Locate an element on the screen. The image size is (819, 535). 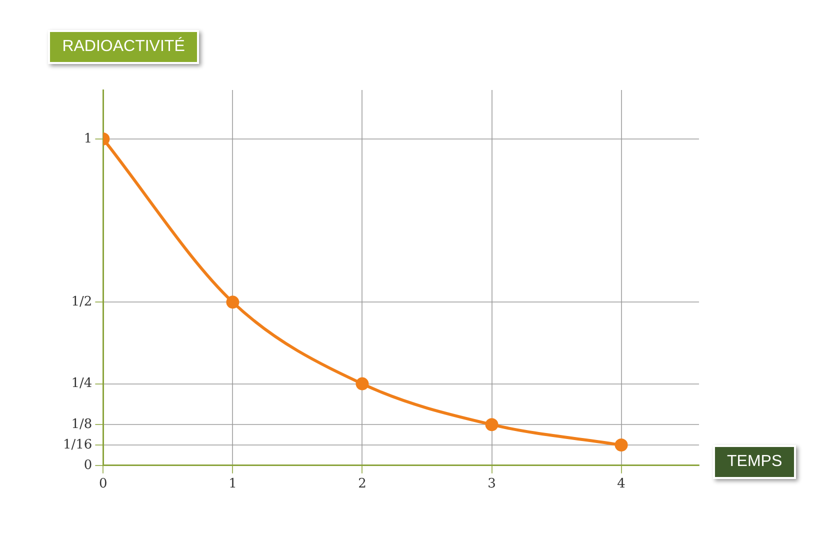
x-tick-label: 0 is located at coordinates (103, 484).